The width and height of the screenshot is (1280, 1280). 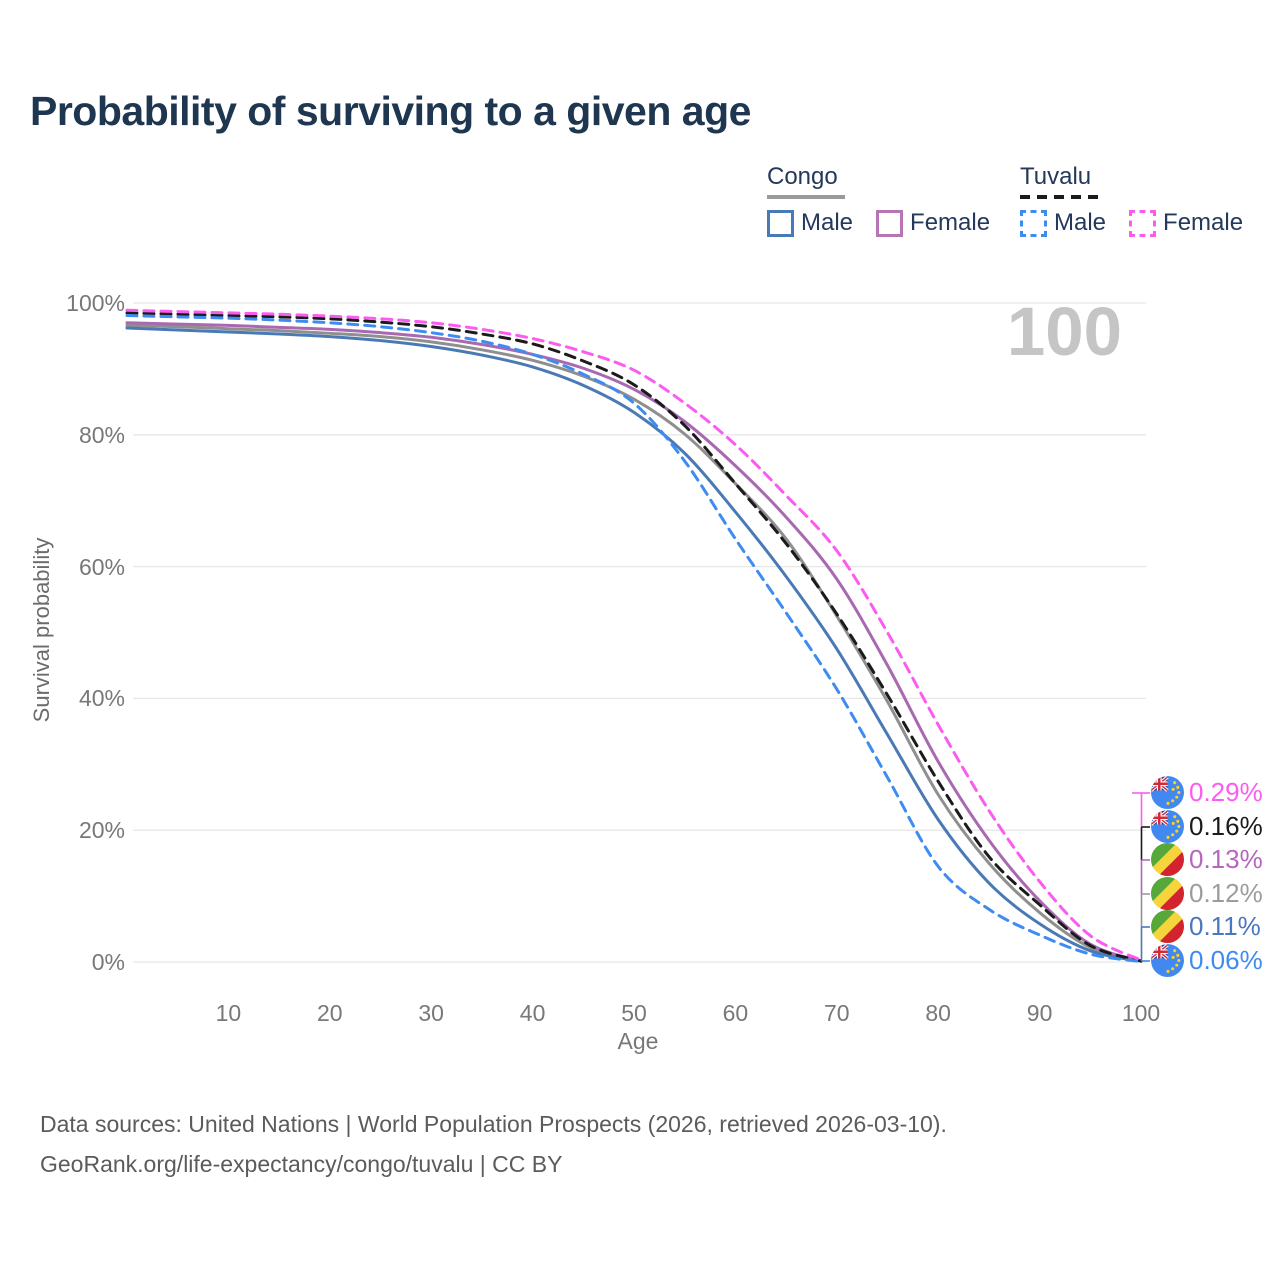 What do you see at coordinates (390, 111) in the screenshot?
I see `page-title: Probability of surviving to a given age` at bounding box center [390, 111].